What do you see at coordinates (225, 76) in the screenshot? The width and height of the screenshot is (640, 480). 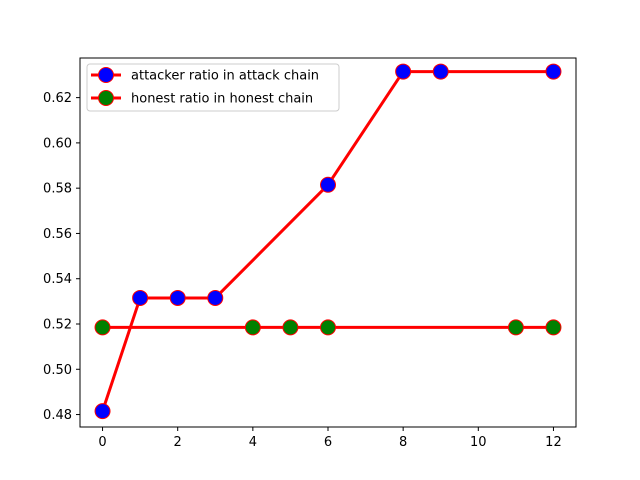 I see `legend-label-attacker: attacker ratio in attack chain` at bounding box center [225, 76].